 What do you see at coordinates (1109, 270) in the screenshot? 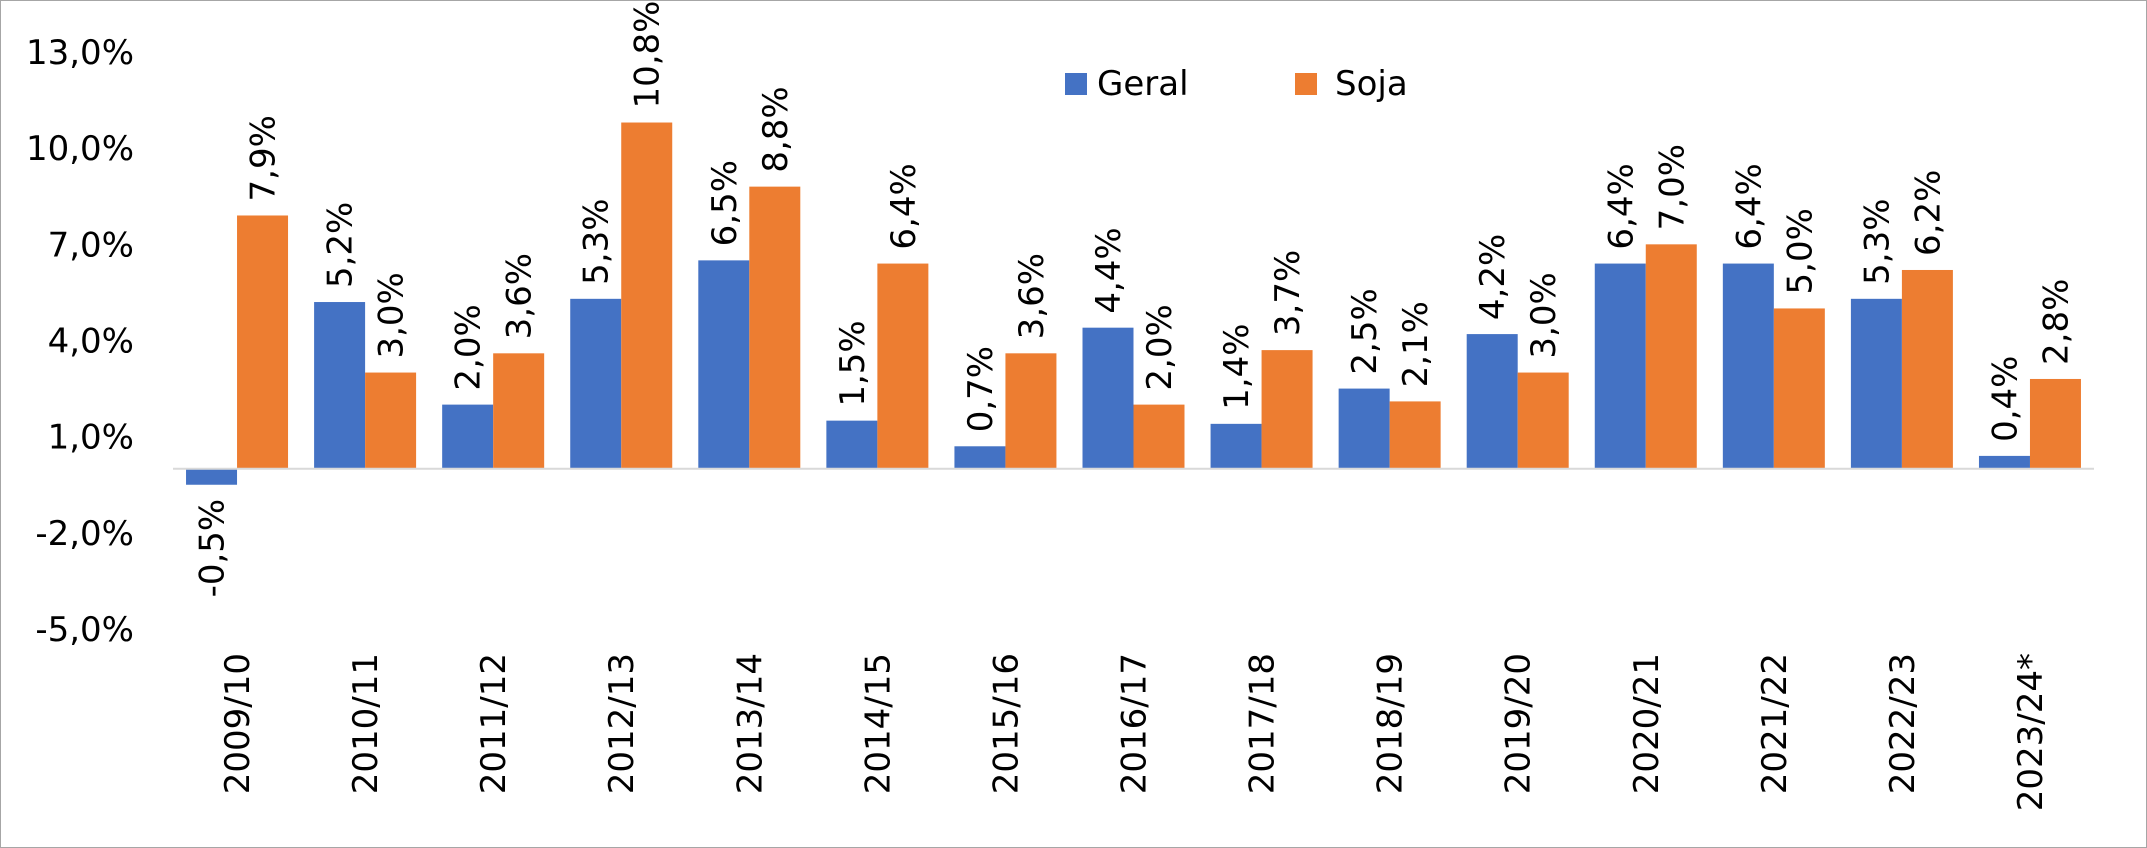
I see `data-label: 4,4%` at bounding box center [1109, 270].